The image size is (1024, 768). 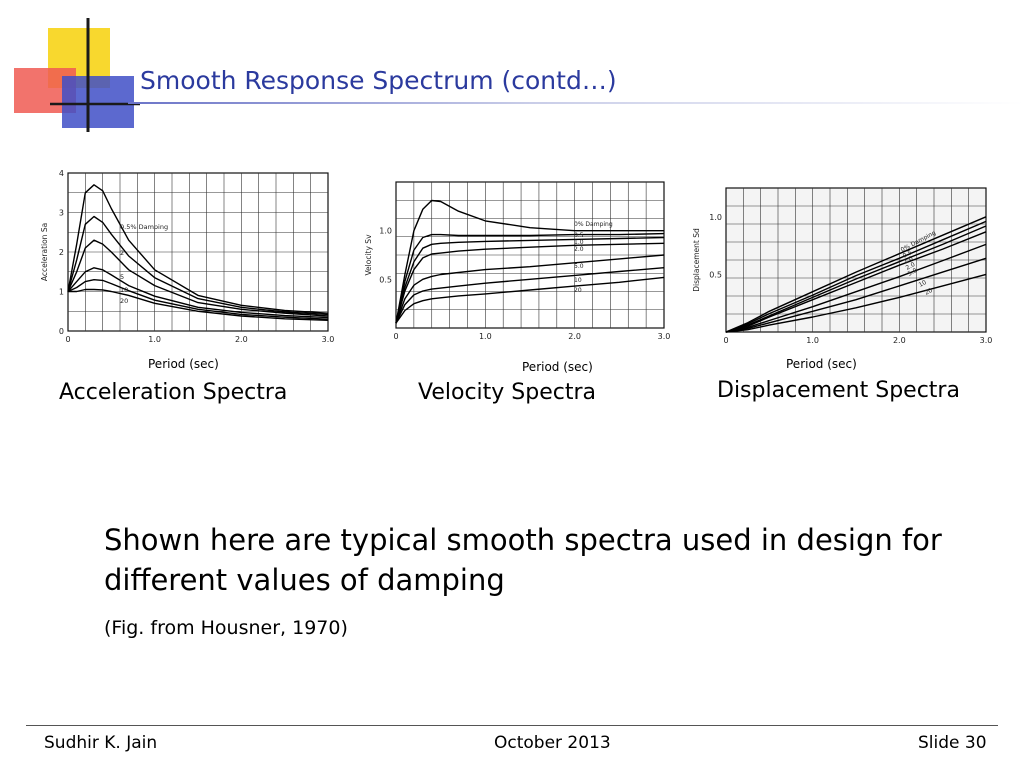 I want to click on logo-blue-square, so click(x=98, y=102).